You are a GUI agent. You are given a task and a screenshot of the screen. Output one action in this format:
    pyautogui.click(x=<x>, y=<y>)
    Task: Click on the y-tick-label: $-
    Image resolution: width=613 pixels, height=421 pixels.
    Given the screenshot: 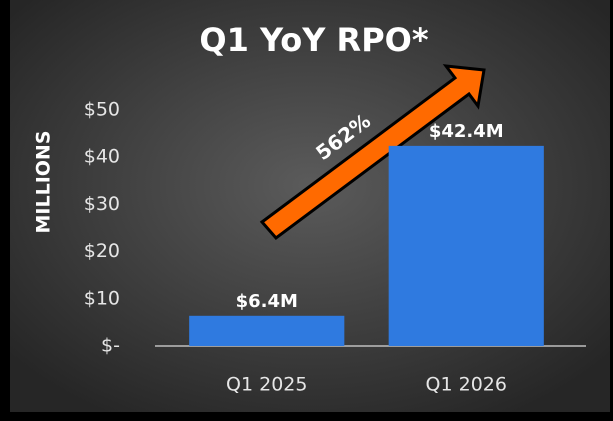 What is the action you would take?
    pyautogui.click(x=110, y=346)
    